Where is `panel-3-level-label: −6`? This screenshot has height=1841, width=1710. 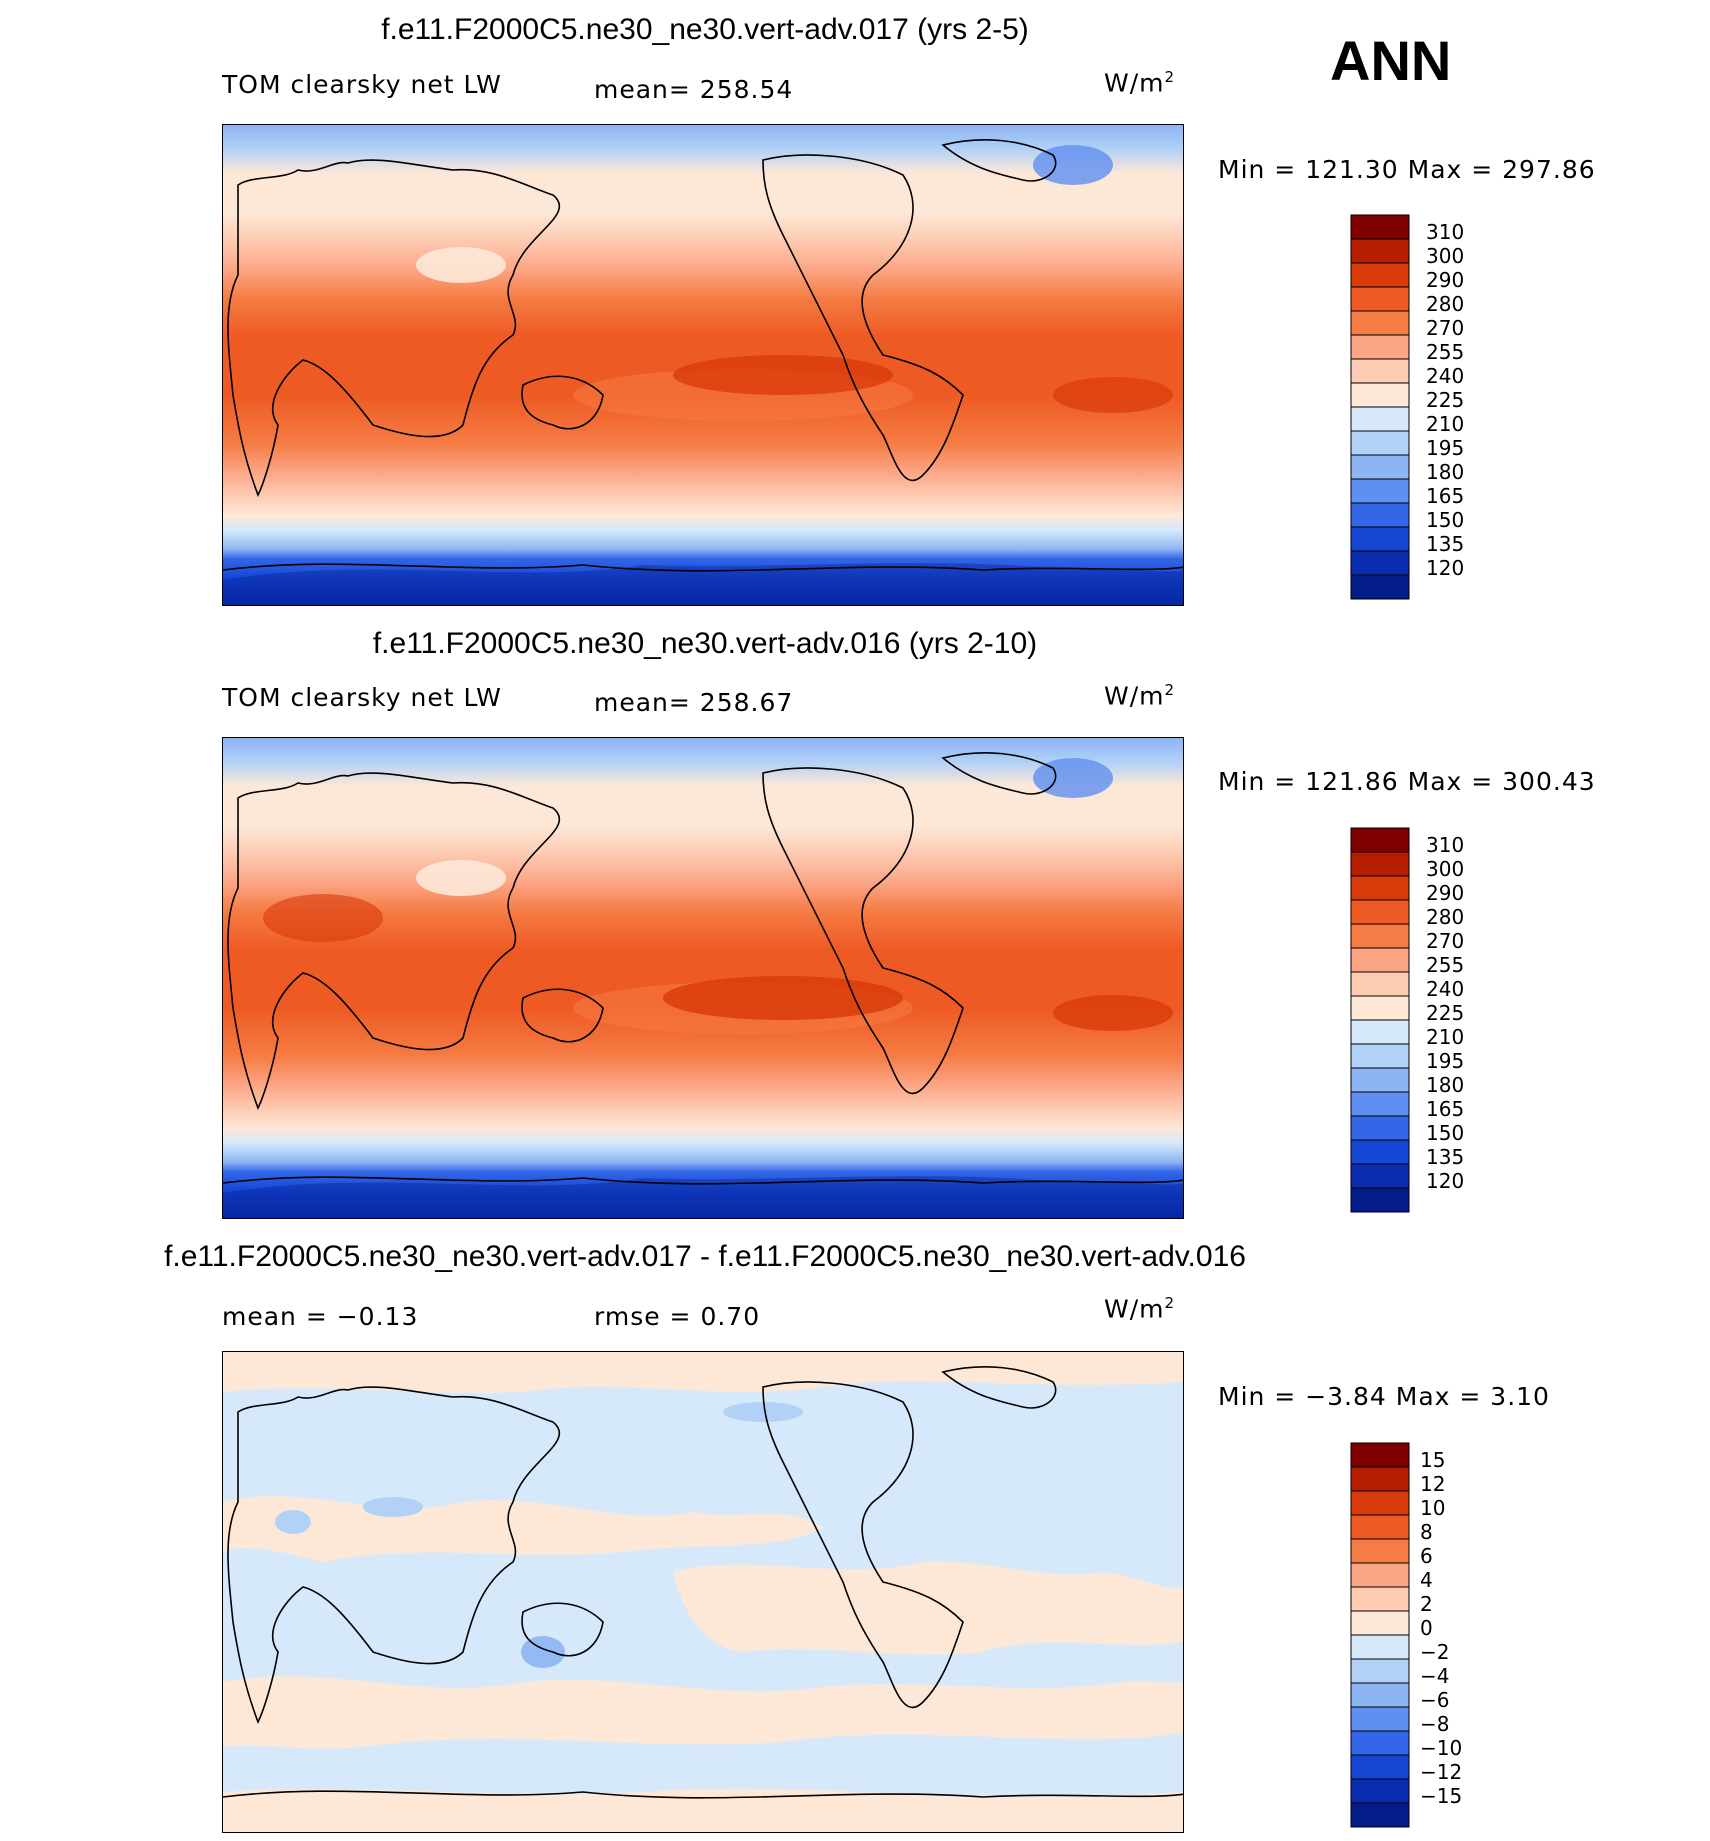
panel-3-level-label: −6 is located at coordinates (1435, 1700).